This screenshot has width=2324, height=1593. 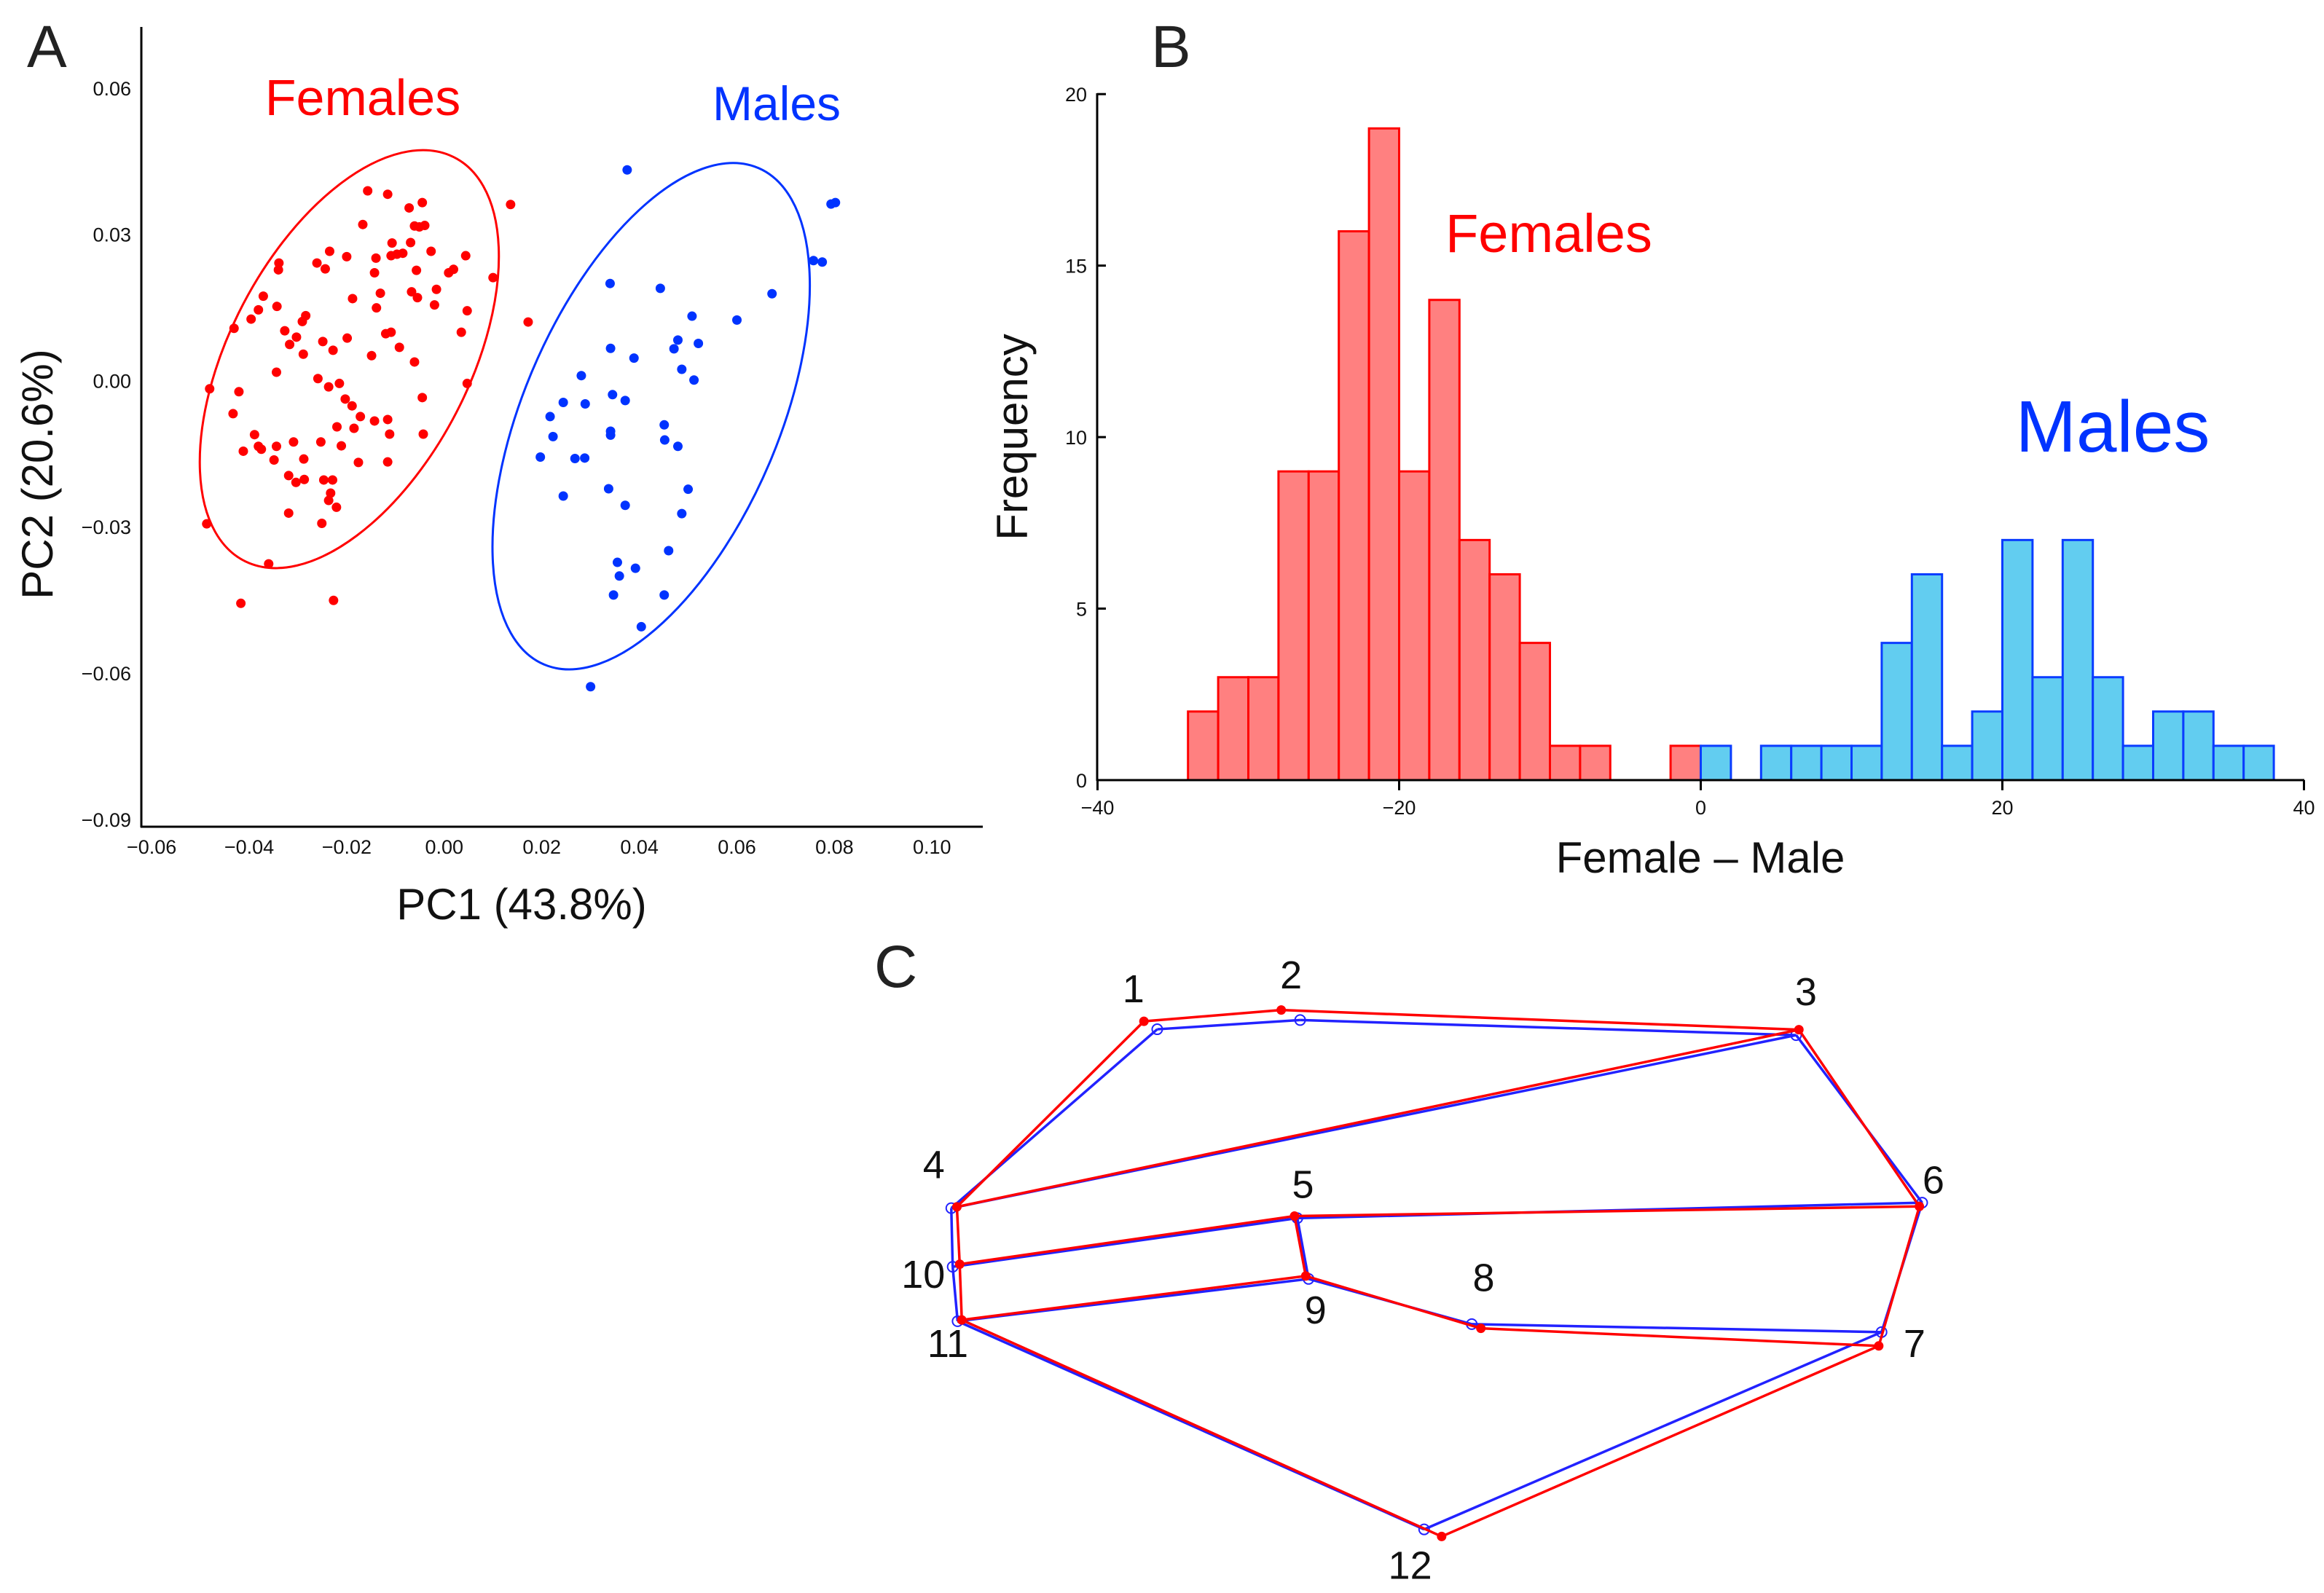 I want to click on x-tick-label: −0.02, so click(x=347, y=847).